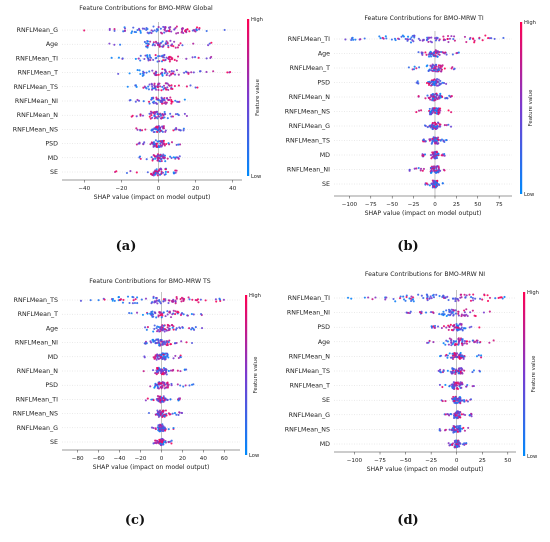  What do you see at coordinates (323, 327) in the screenshot?
I see `feature-label: PSD` at bounding box center [323, 327].